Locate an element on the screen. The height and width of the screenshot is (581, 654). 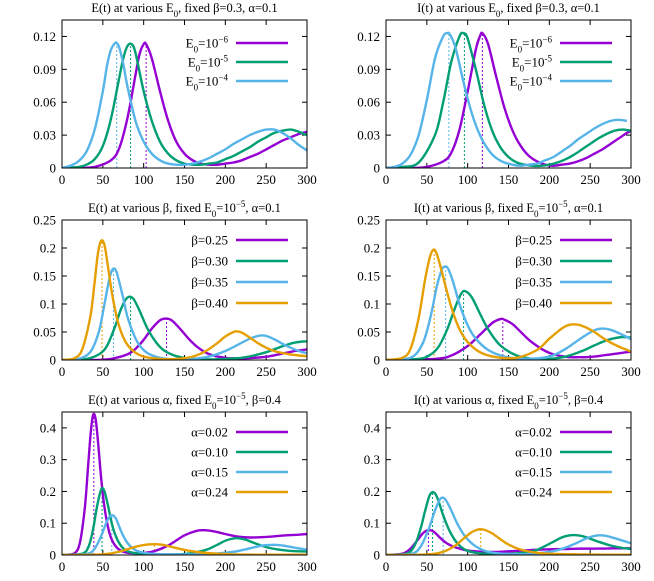
legend: β=0.25 β=0.30 β=0.35 β=0.40 is located at coordinates (563, 272).